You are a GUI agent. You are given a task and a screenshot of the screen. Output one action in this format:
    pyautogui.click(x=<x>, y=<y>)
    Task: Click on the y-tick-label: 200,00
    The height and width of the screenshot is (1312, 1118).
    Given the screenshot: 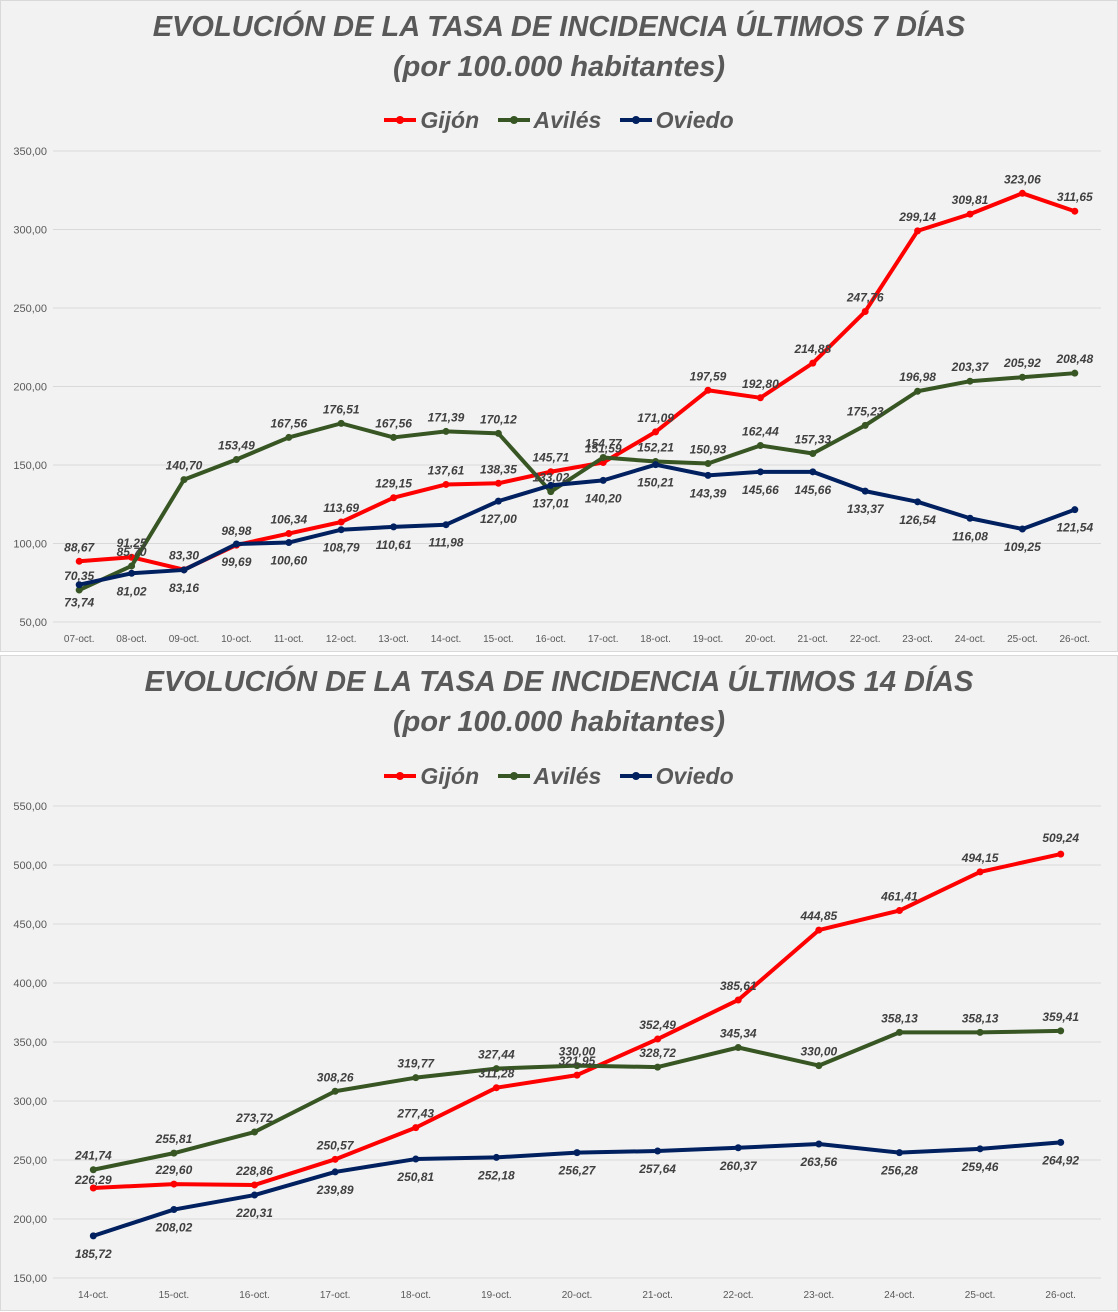 What is the action you would take?
    pyautogui.click(x=30, y=1220)
    